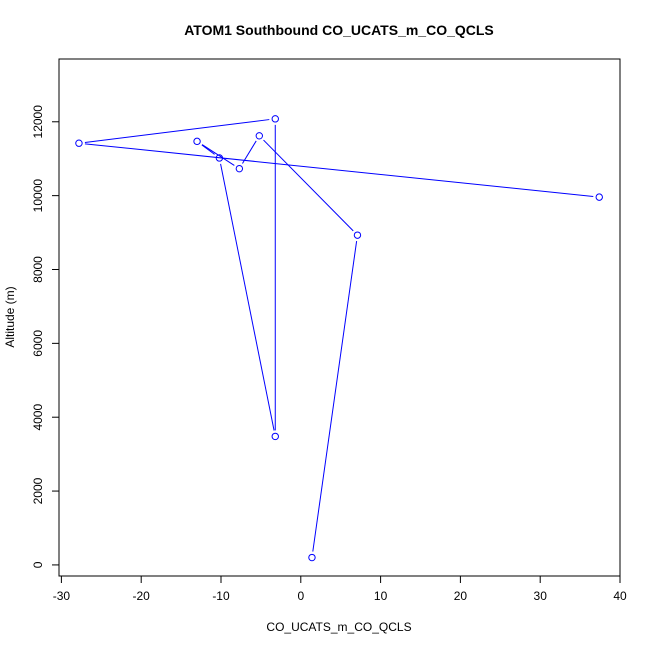 The width and height of the screenshot is (650, 650). I want to click on y-tick-label: 2000, so click(38, 490).